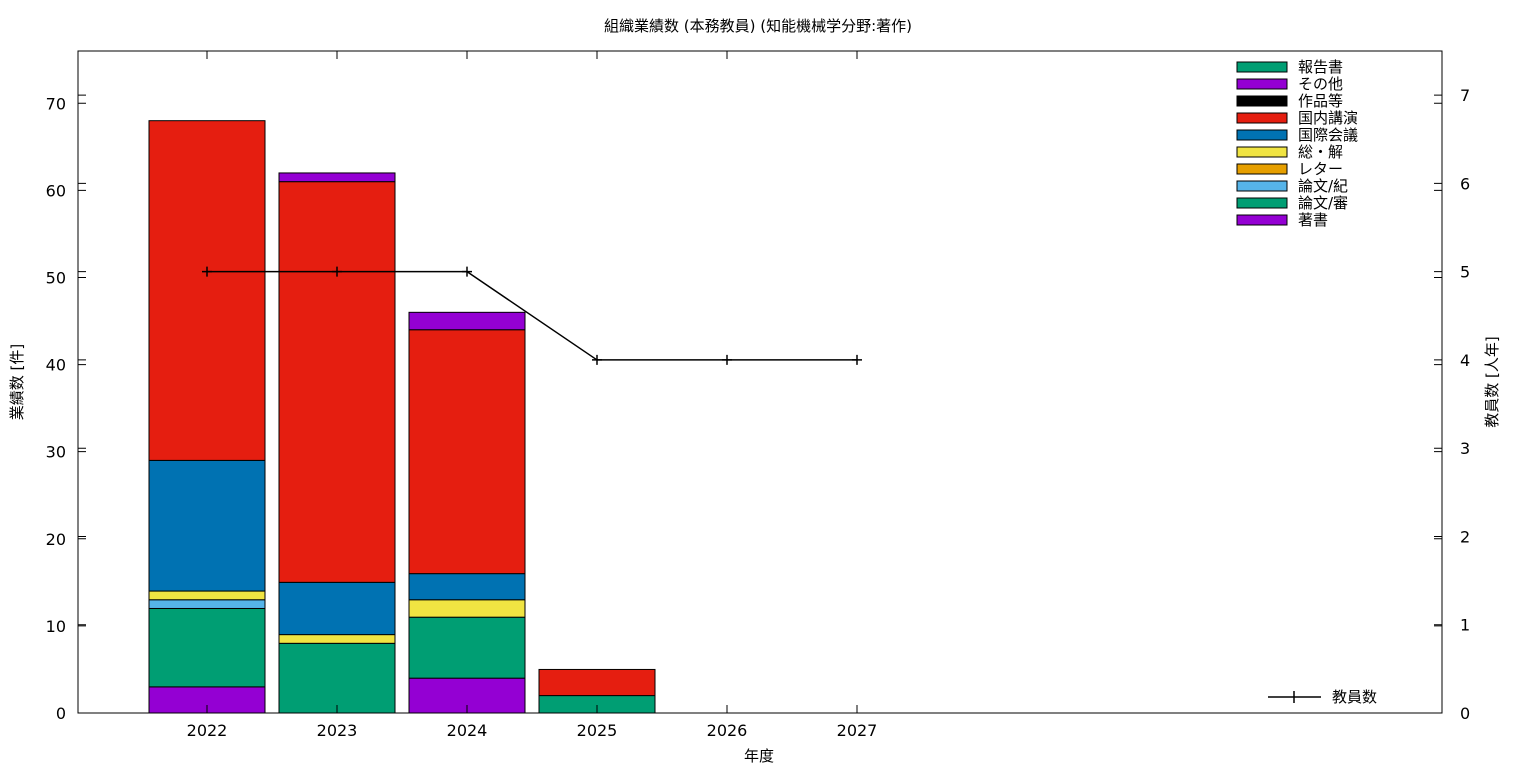 This screenshot has height=768, width=1536. I want to click on x-tick-label: 2024, so click(467, 730).